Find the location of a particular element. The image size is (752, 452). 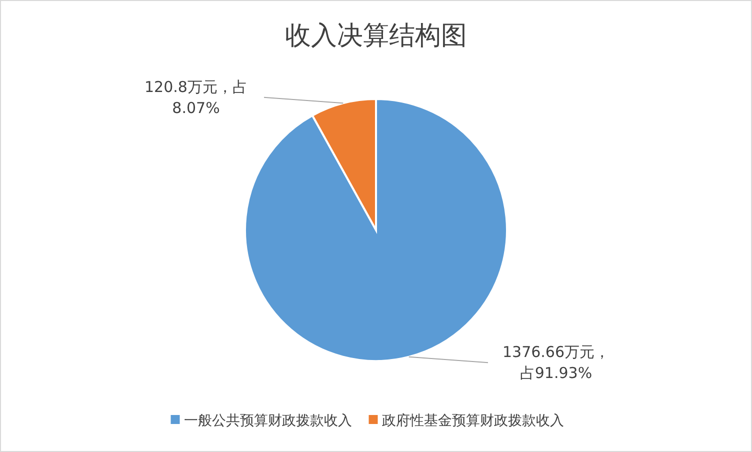

data-label: 1376.66万元，占91.93% is located at coordinates (556, 362).